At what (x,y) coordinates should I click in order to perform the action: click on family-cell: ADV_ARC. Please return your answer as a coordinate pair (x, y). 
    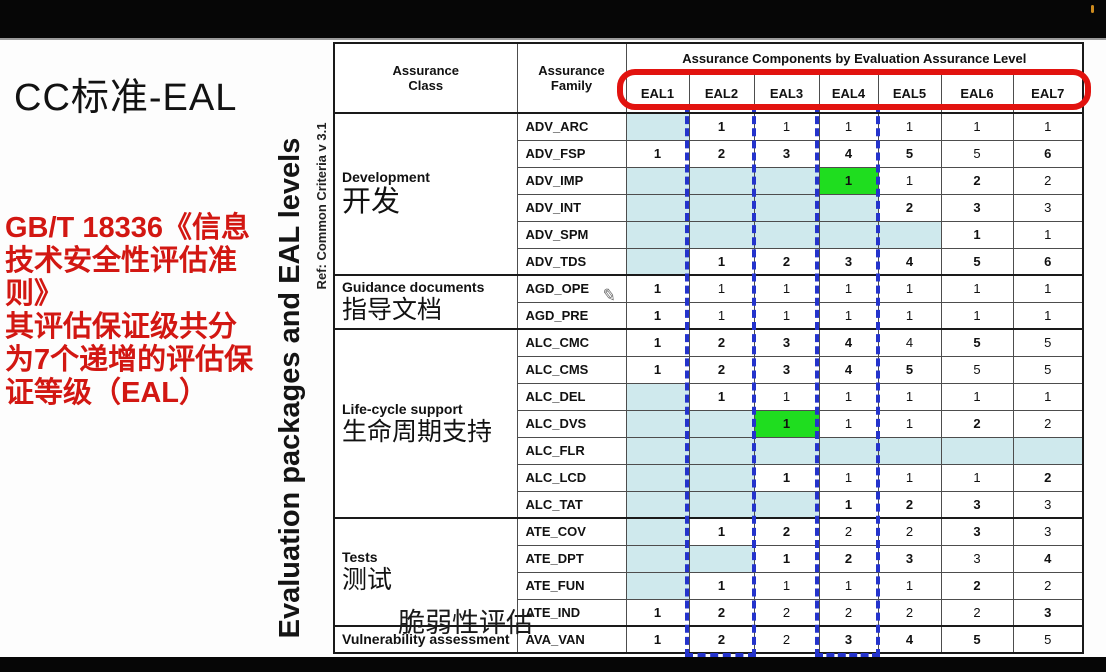
    Looking at the image, I should click on (571, 126).